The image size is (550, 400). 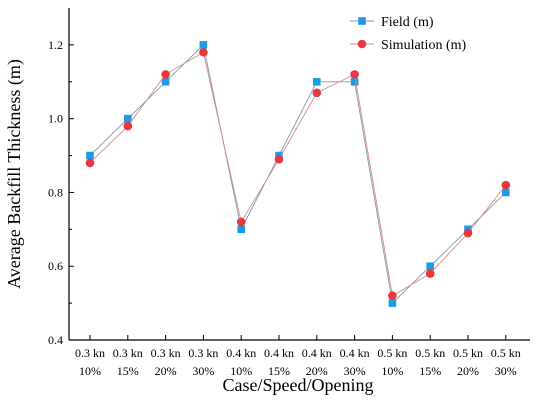 I want to click on legend-item: Field (m), so click(x=392, y=22).